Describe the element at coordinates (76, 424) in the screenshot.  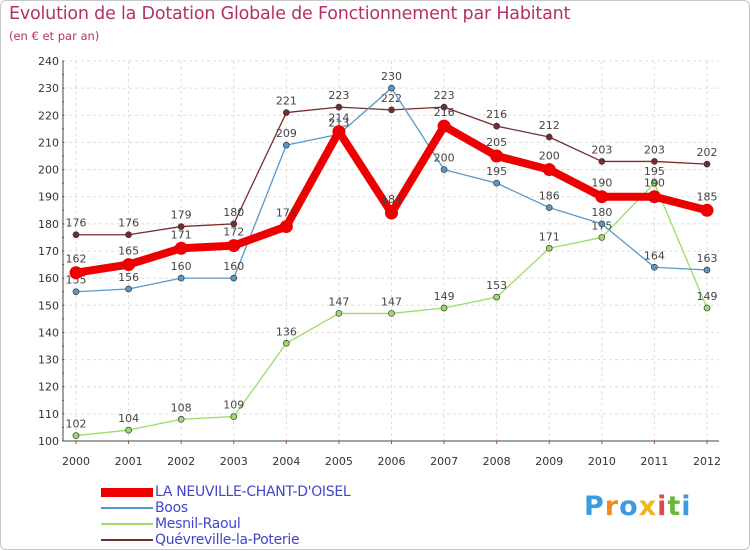
I see `data-label: 102` at that location.